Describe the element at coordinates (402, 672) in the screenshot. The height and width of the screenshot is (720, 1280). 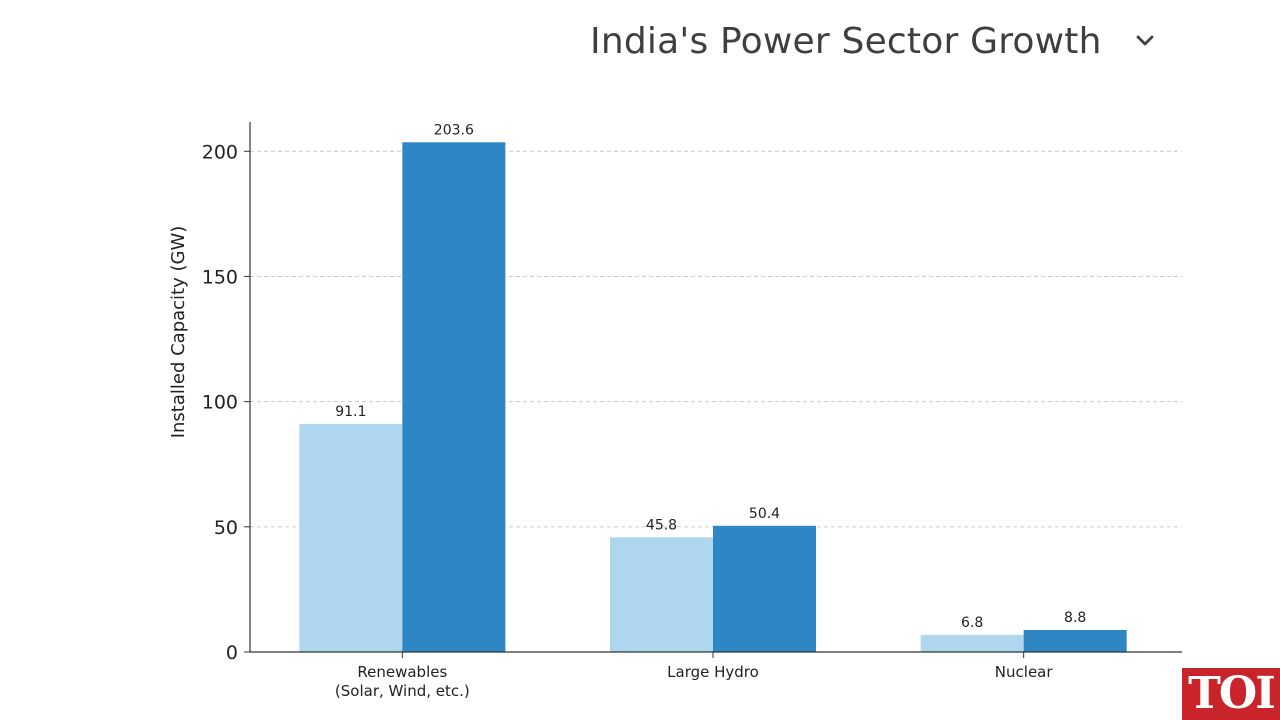
I see `x-category-label: Renewables` at that location.